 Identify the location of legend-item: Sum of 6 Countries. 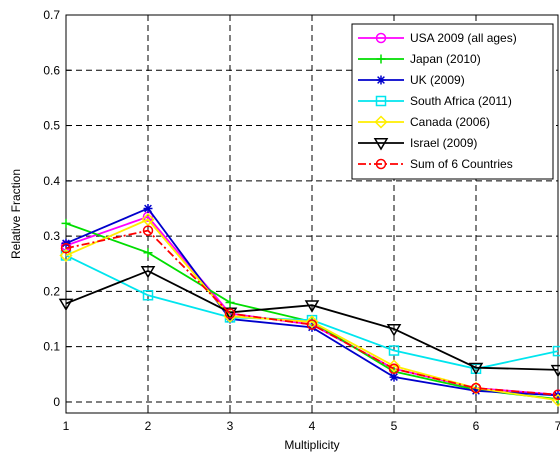
(435, 164).